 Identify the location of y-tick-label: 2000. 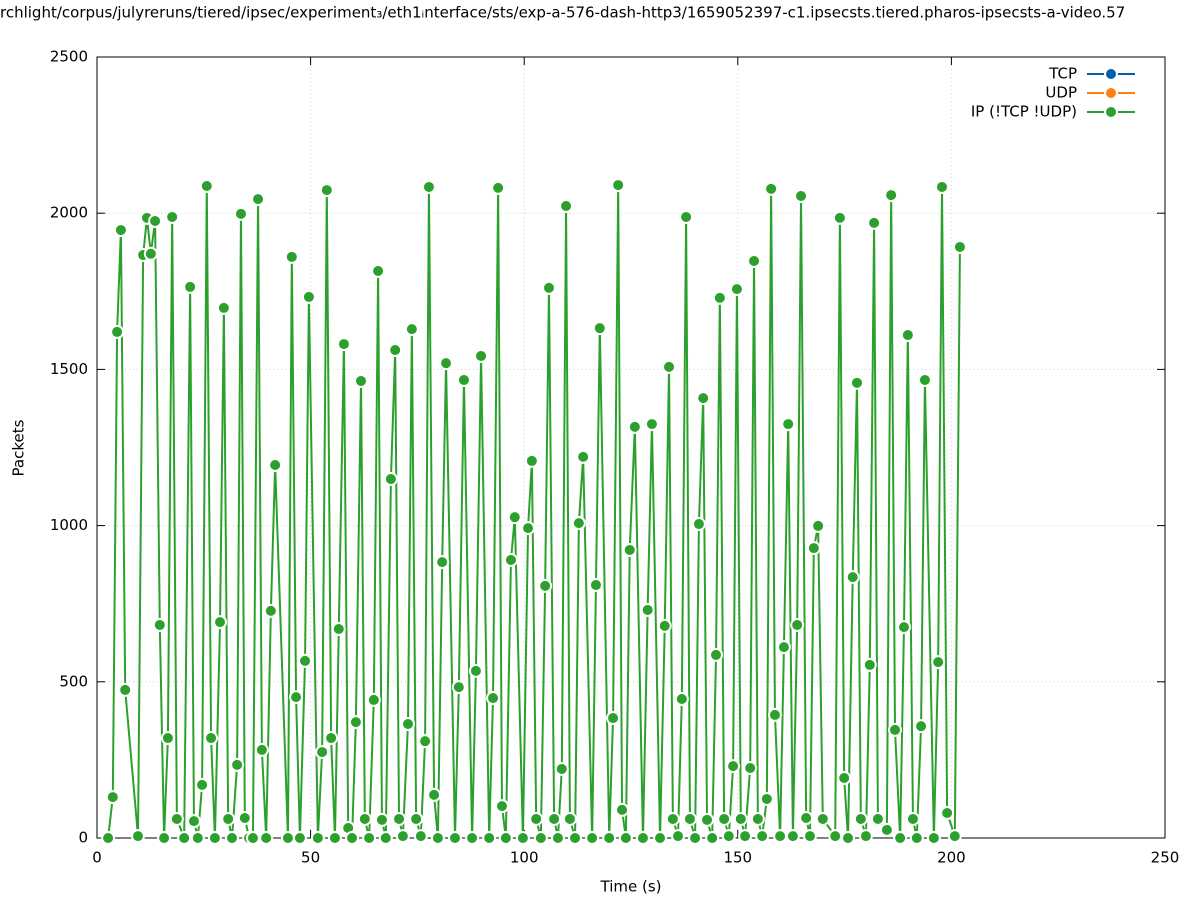
(69, 213).